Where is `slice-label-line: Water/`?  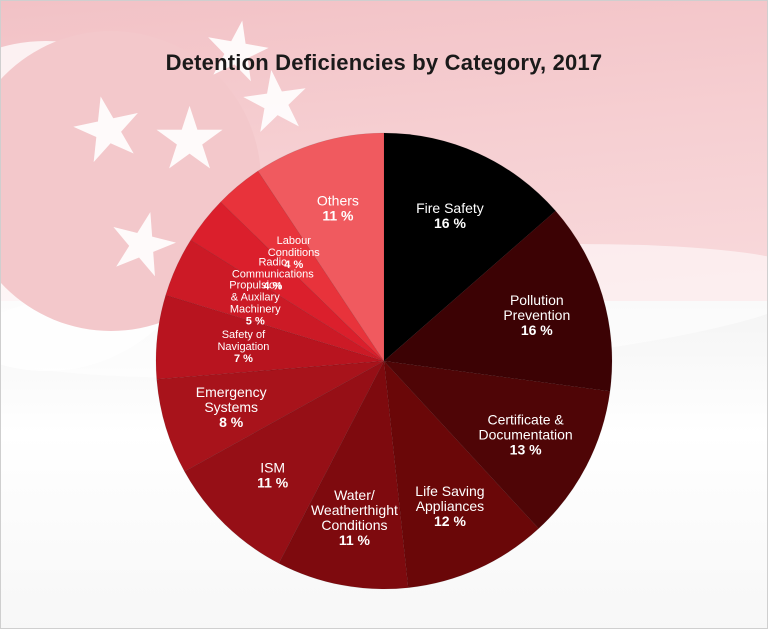
slice-label-line: Water/ is located at coordinates (354, 495).